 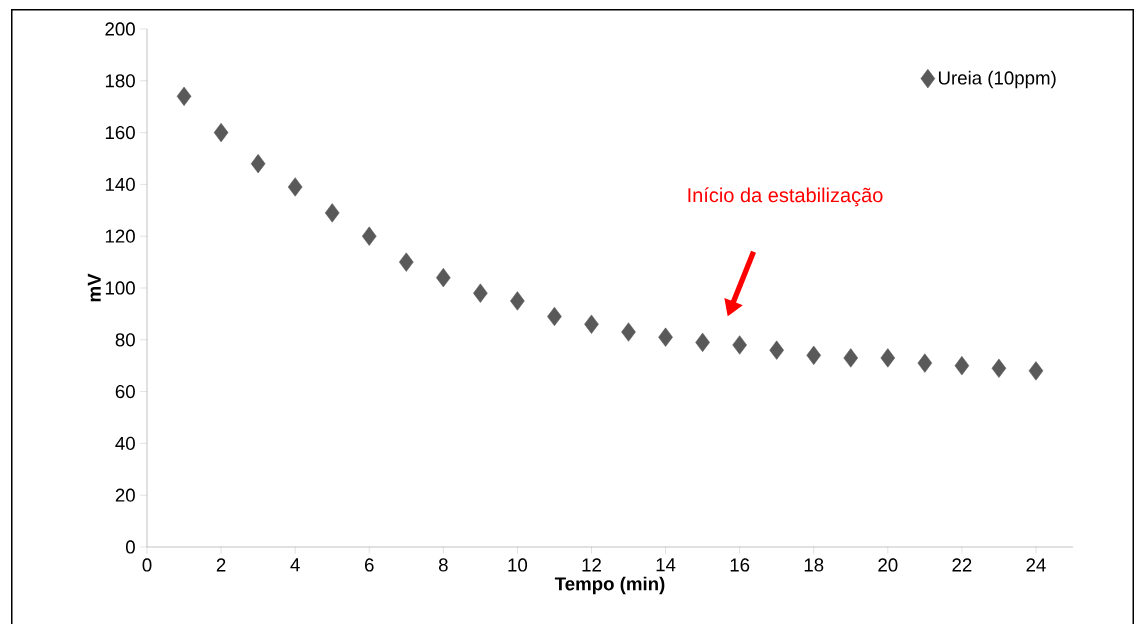 I want to click on y-tick-label: 40, so click(x=125, y=443).